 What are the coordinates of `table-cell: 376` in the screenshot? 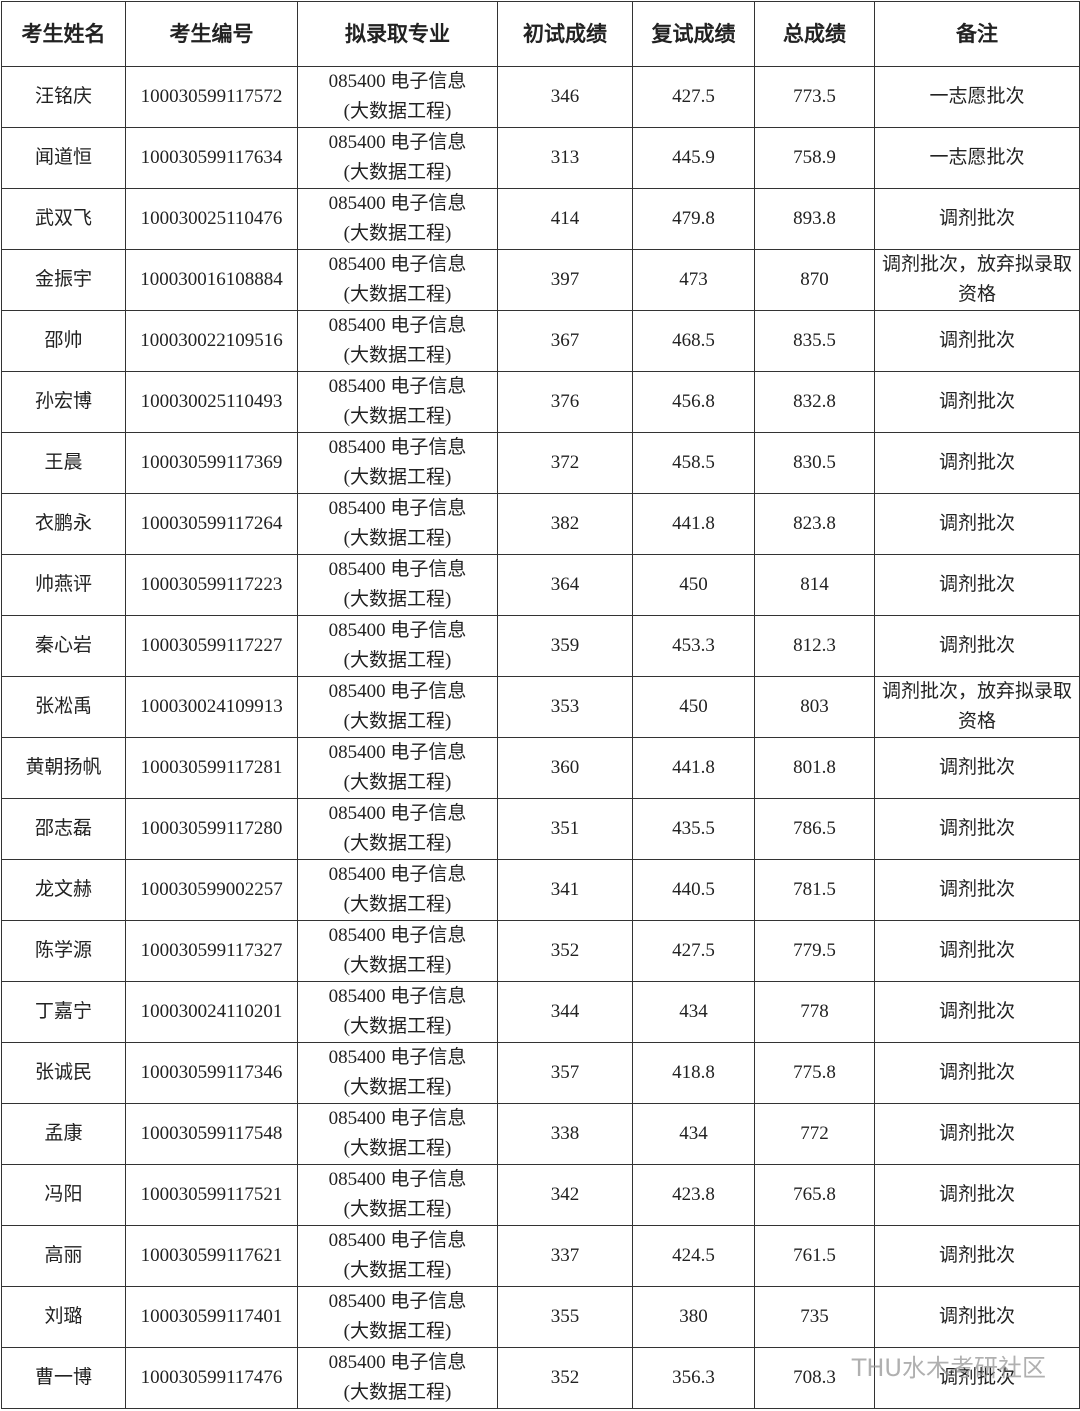 It's located at (565, 402).